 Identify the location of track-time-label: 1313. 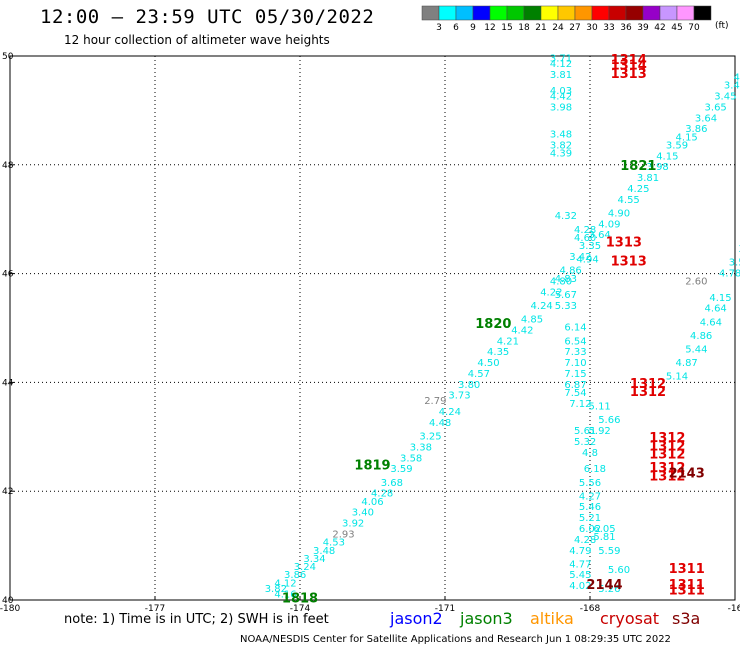
(629, 261).